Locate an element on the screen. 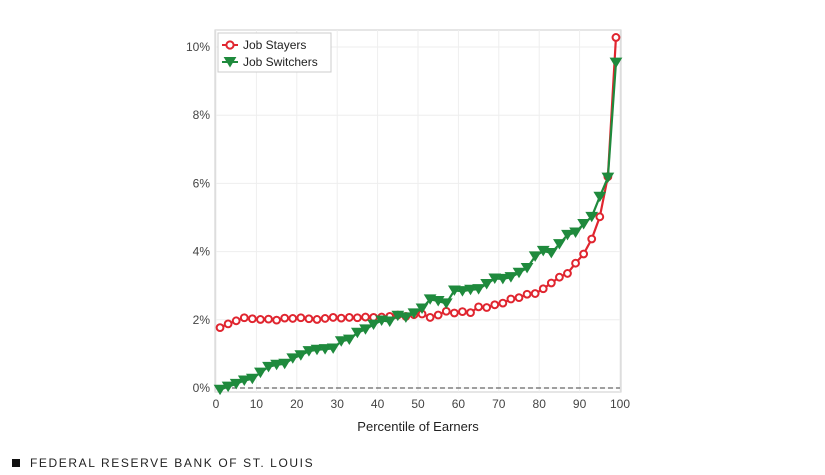 The width and height of the screenshot is (825, 475). x-tick-label: 40 is located at coordinates (378, 404).